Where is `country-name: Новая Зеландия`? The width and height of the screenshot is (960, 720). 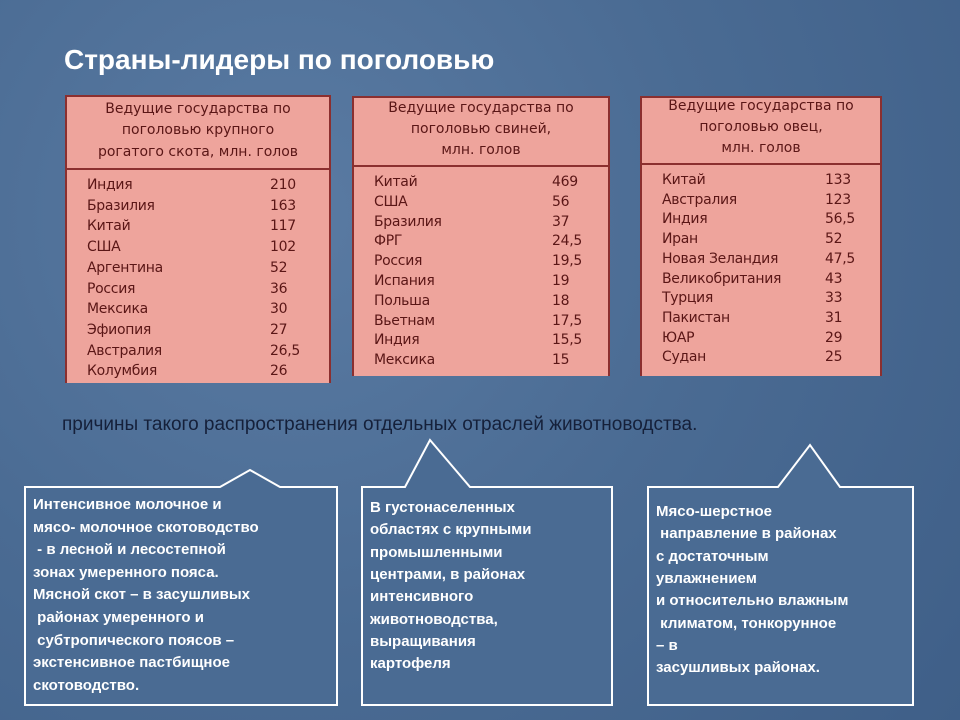
country-name: Новая Зеландия is located at coordinates (720, 258).